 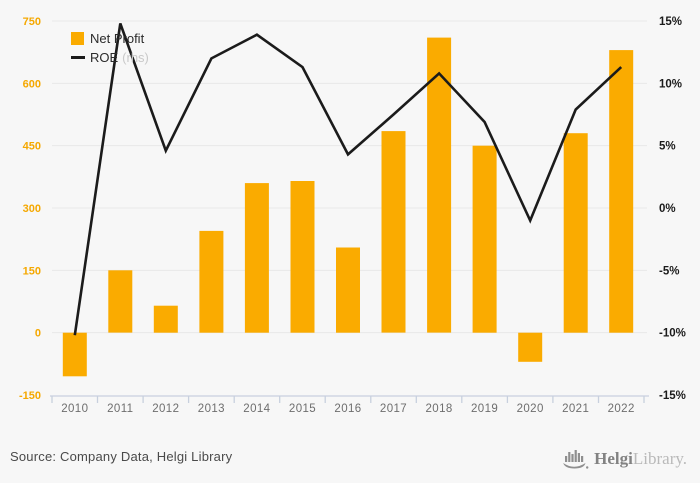 I want to click on y-axis-label-left: 0, so click(x=38, y=334).